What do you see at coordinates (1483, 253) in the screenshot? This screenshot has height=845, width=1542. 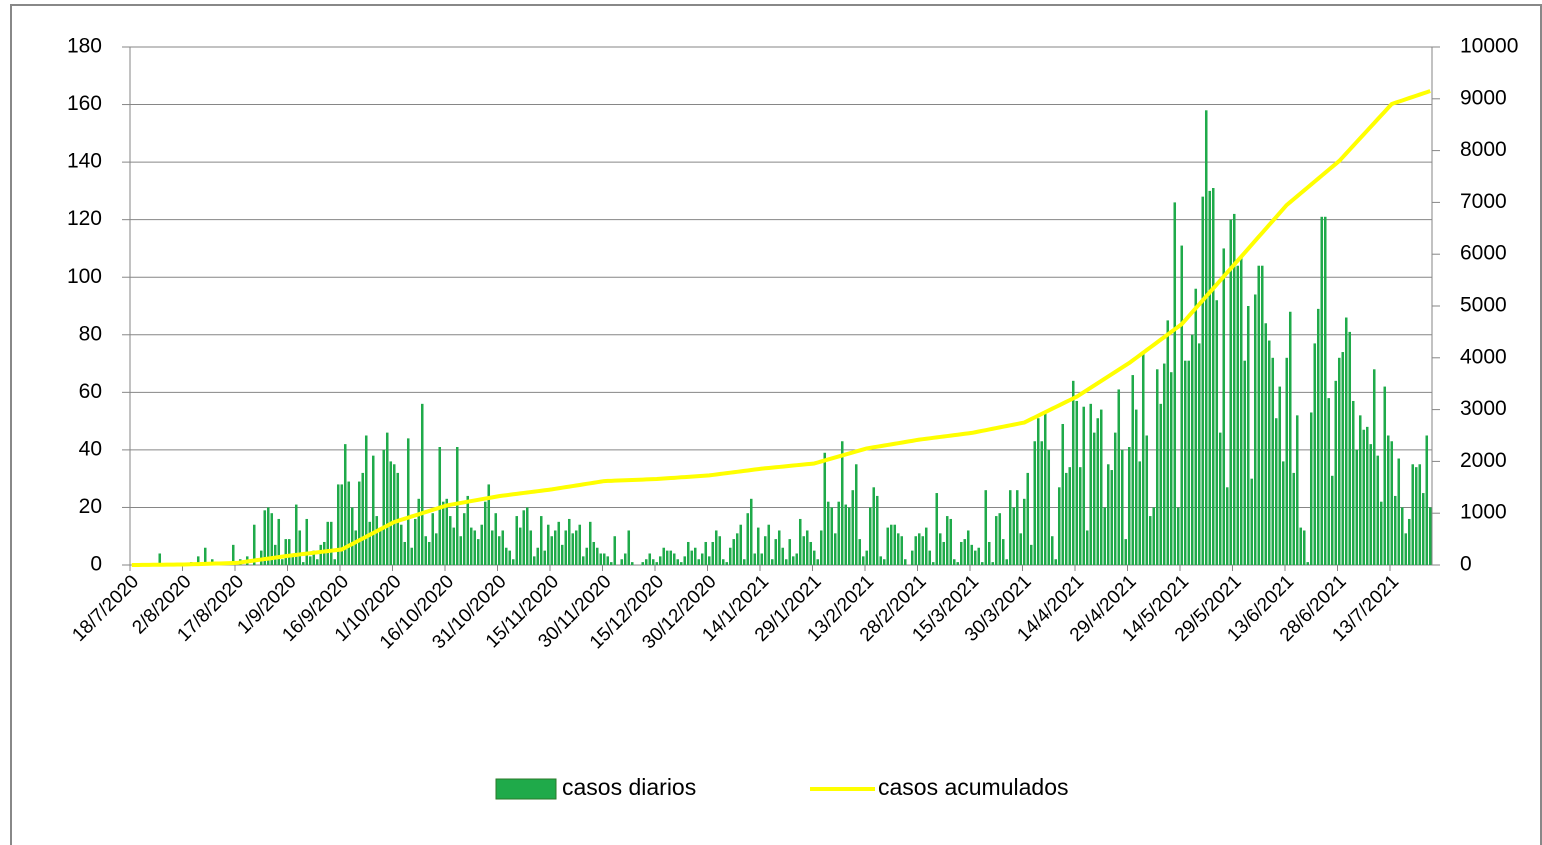 I see `y2-tick-label: 6000` at bounding box center [1483, 253].